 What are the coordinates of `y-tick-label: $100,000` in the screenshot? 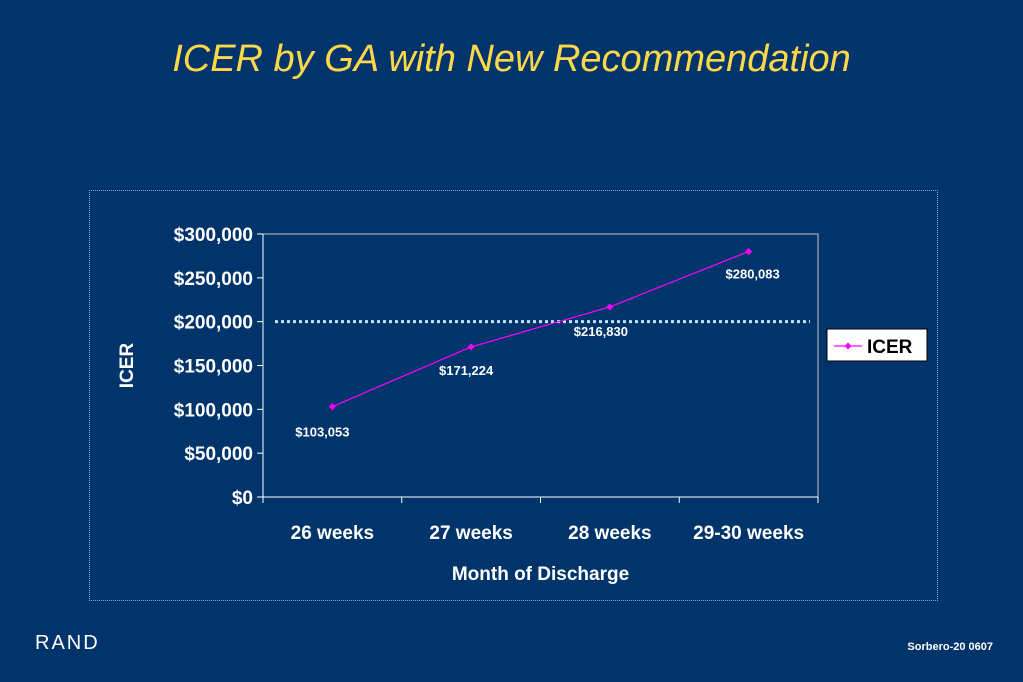 It's located at (213, 410).